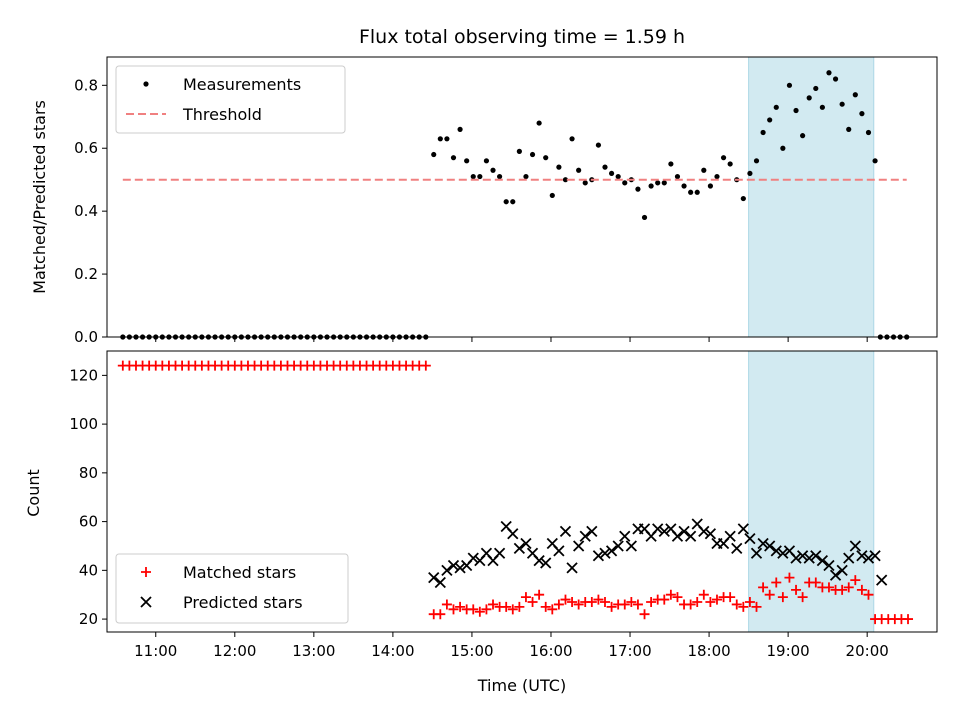 The image size is (960, 720). I want to click on x-axis-label: Time (UTC), so click(521, 685).